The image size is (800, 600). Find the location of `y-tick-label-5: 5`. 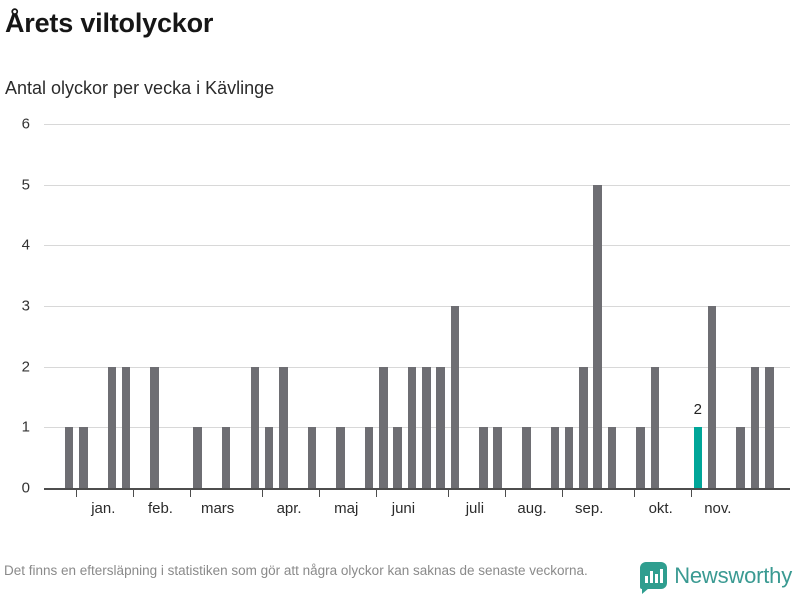

y-tick-label-5: 5 is located at coordinates (25, 185).